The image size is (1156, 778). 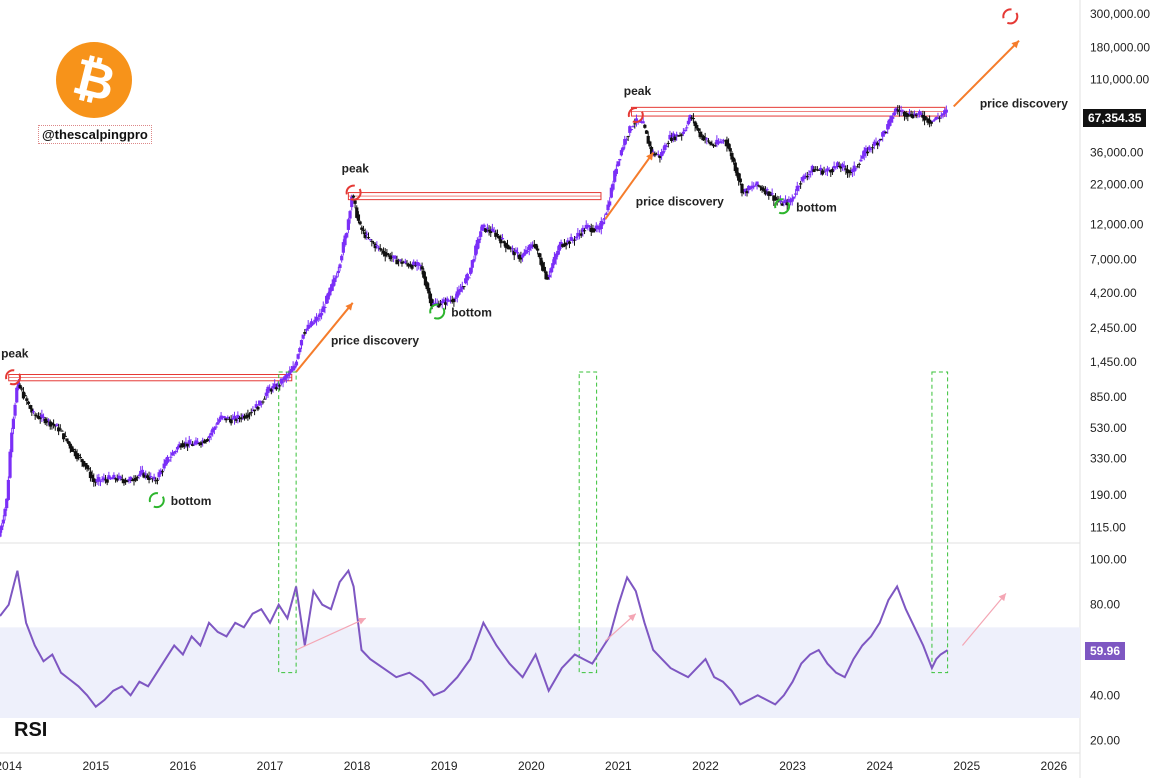 What do you see at coordinates (375, 341) in the screenshot?
I see `price-discovery-label: price discovery` at bounding box center [375, 341].